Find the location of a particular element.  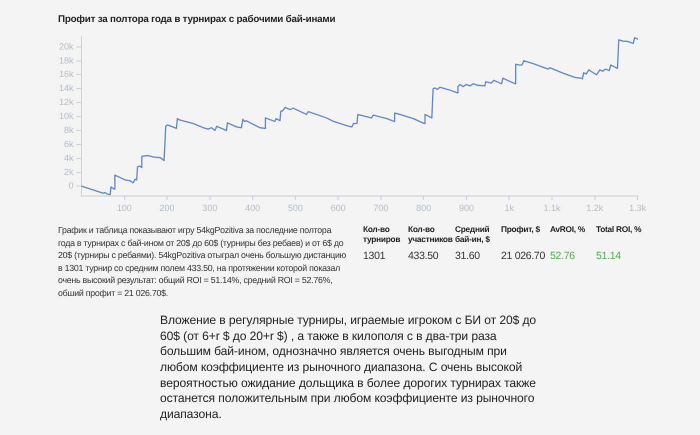

x-tick-label: 400 is located at coordinates (252, 207).